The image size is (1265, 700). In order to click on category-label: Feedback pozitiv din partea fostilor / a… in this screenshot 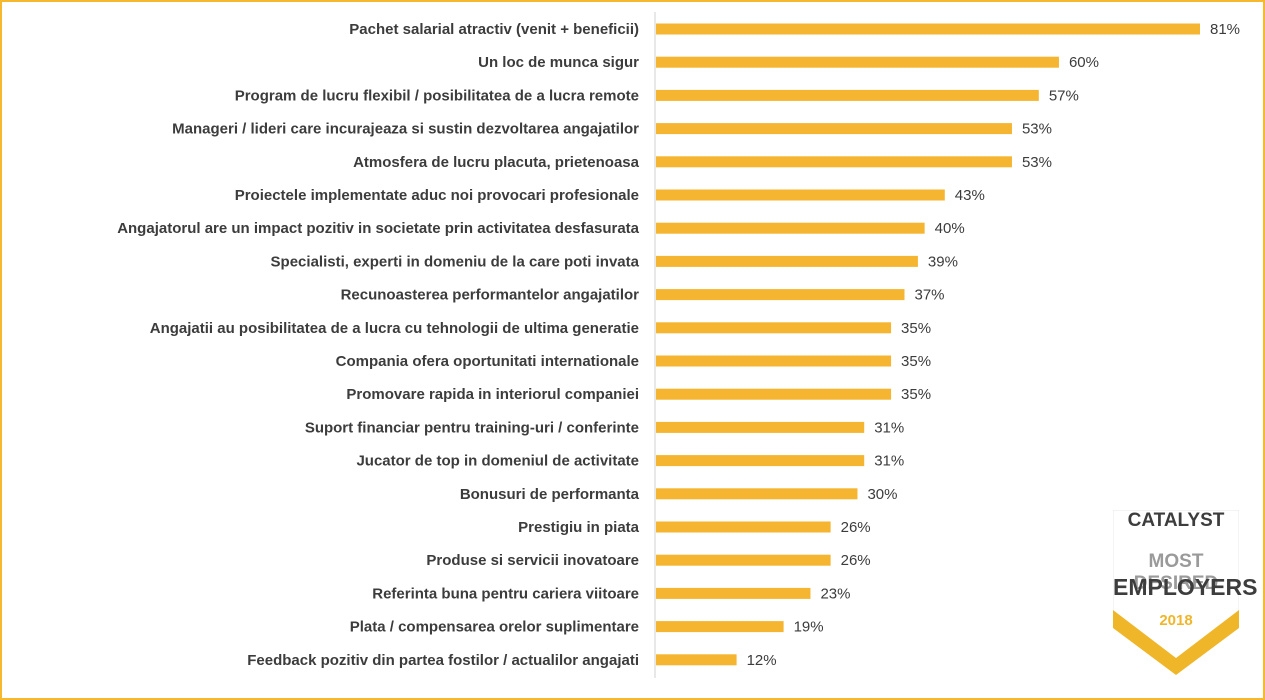, I will do `click(443, 660)`.